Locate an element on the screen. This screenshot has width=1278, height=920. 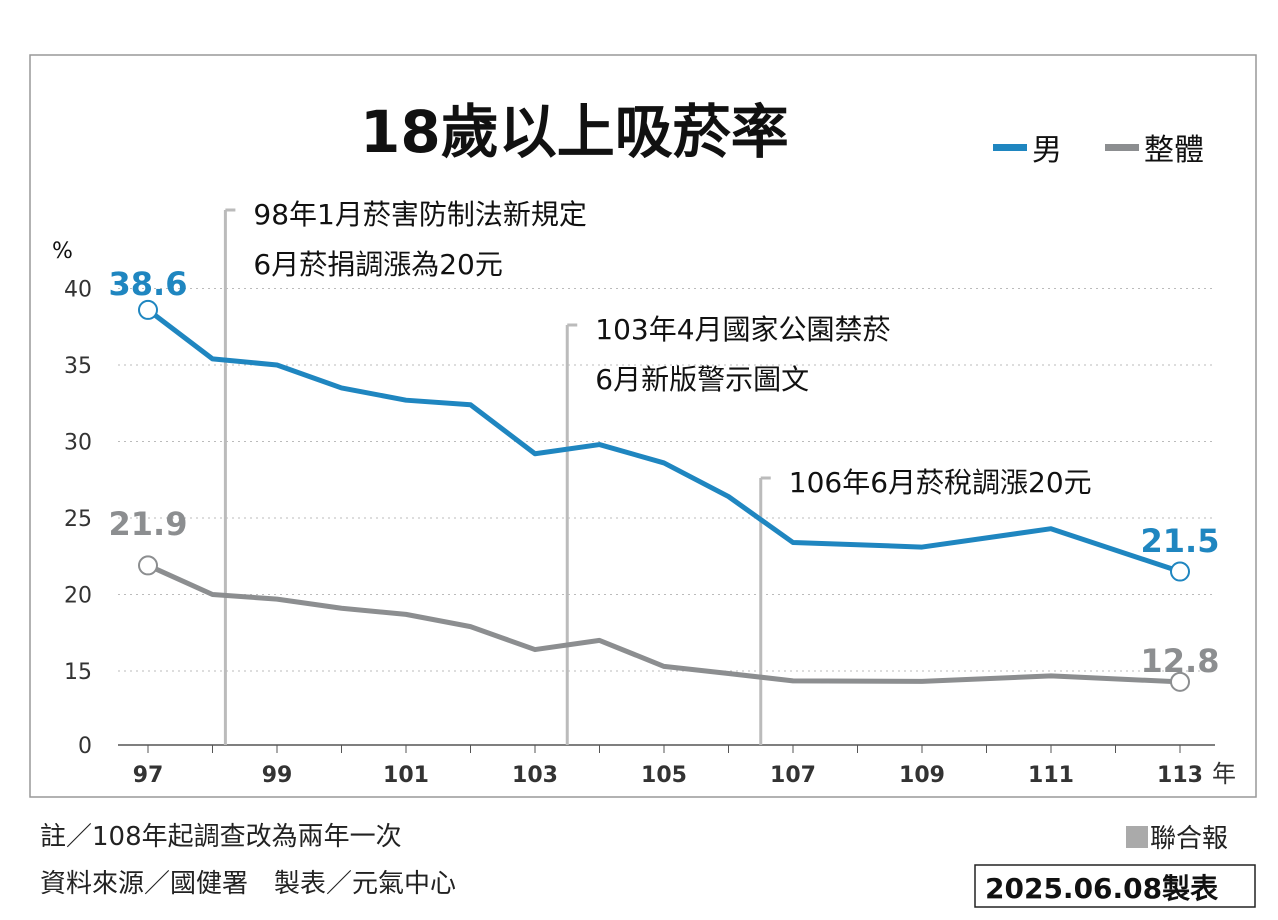
legend-label-male: 男 is located at coordinates (1047, 150).